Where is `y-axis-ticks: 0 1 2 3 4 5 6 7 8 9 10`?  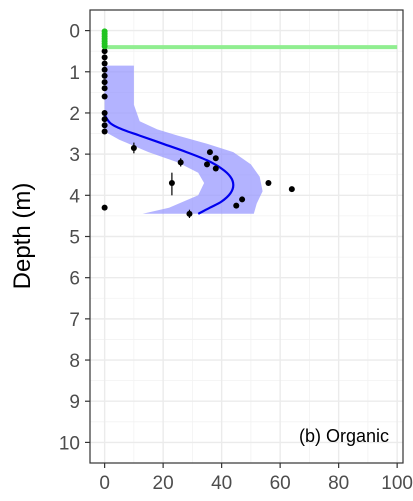
y-axis-ticks: 0 1 2 3 4 5 6 7 8 9 10 is located at coordinates (74, 238).